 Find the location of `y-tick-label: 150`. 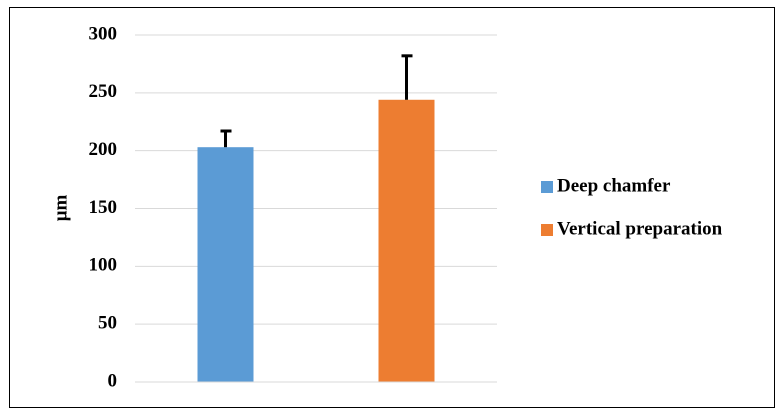

y-tick-label: 150 is located at coordinates (103, 207).